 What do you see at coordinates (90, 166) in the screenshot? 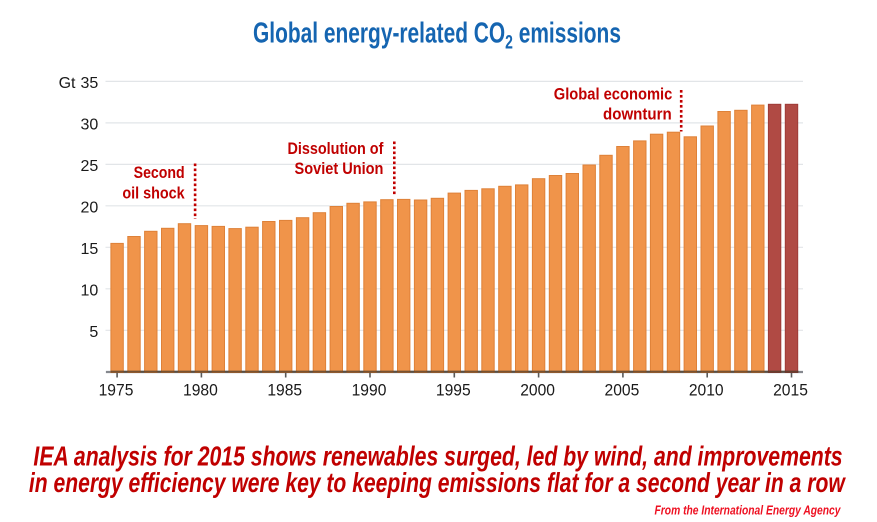
I see `svg-text: 25` at bounding box center [90, 166].